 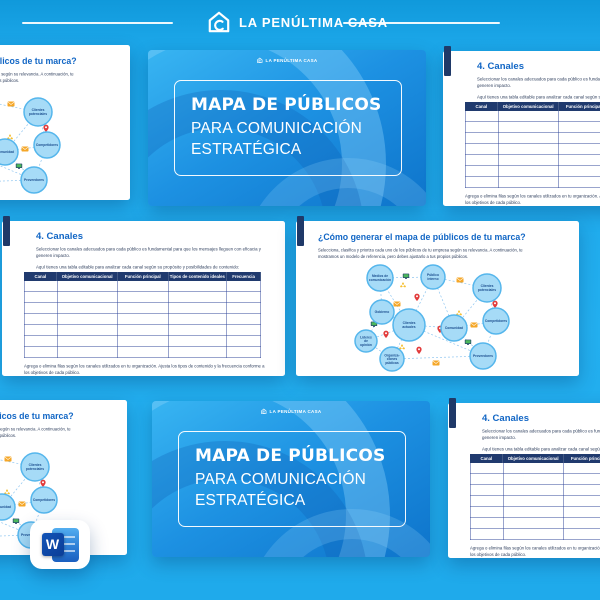 What do you see at coordinates (496, 321) in the screenshot?
I see `diagram-node-competidores: Competidores` at bounding box center [496, 321].